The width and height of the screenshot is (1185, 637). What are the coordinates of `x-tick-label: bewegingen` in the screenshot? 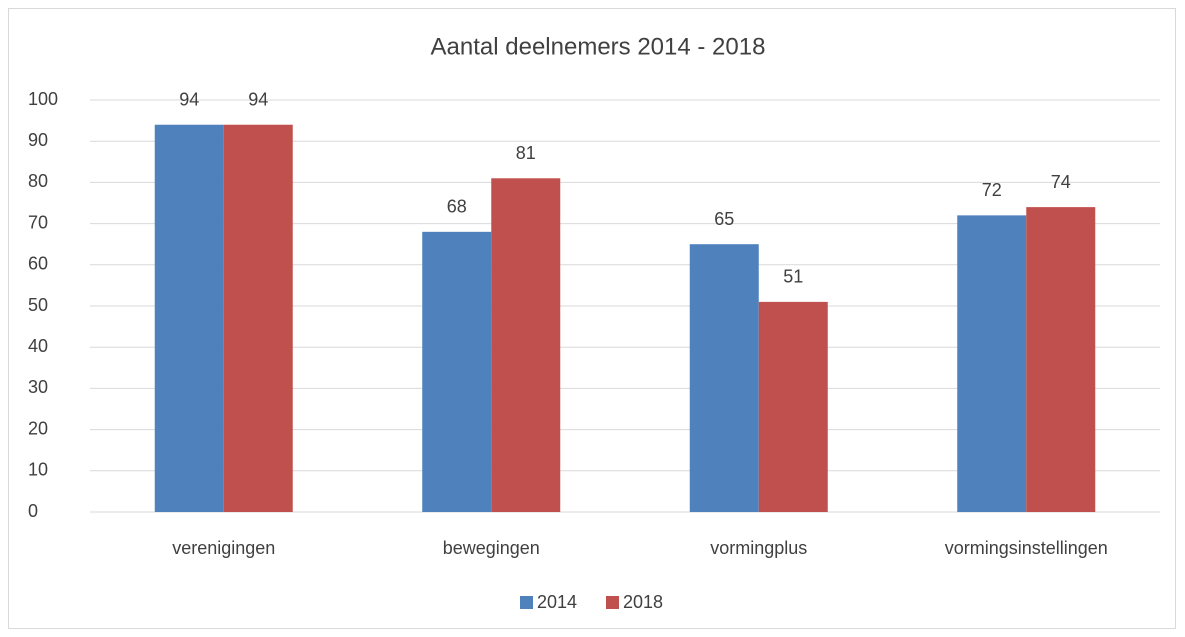 It's located at (491, 548).